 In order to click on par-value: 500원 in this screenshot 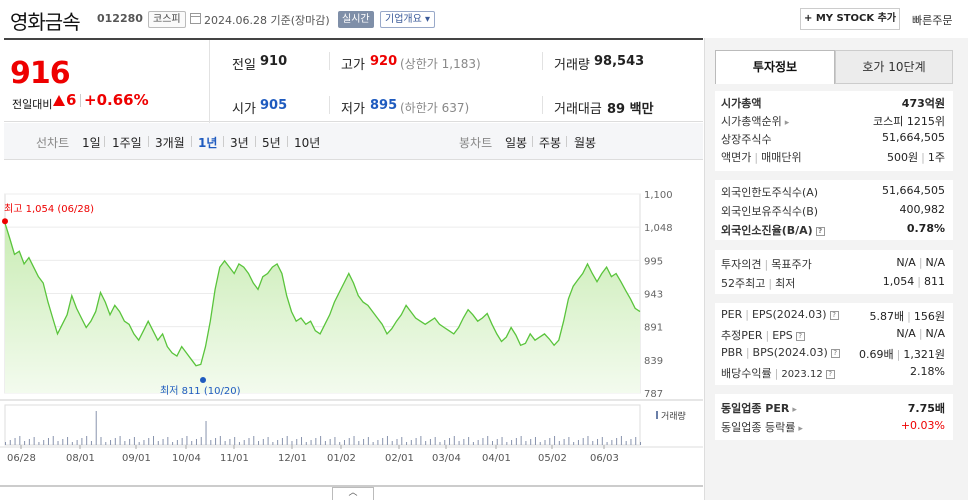, I will do `click(903, 157)`.